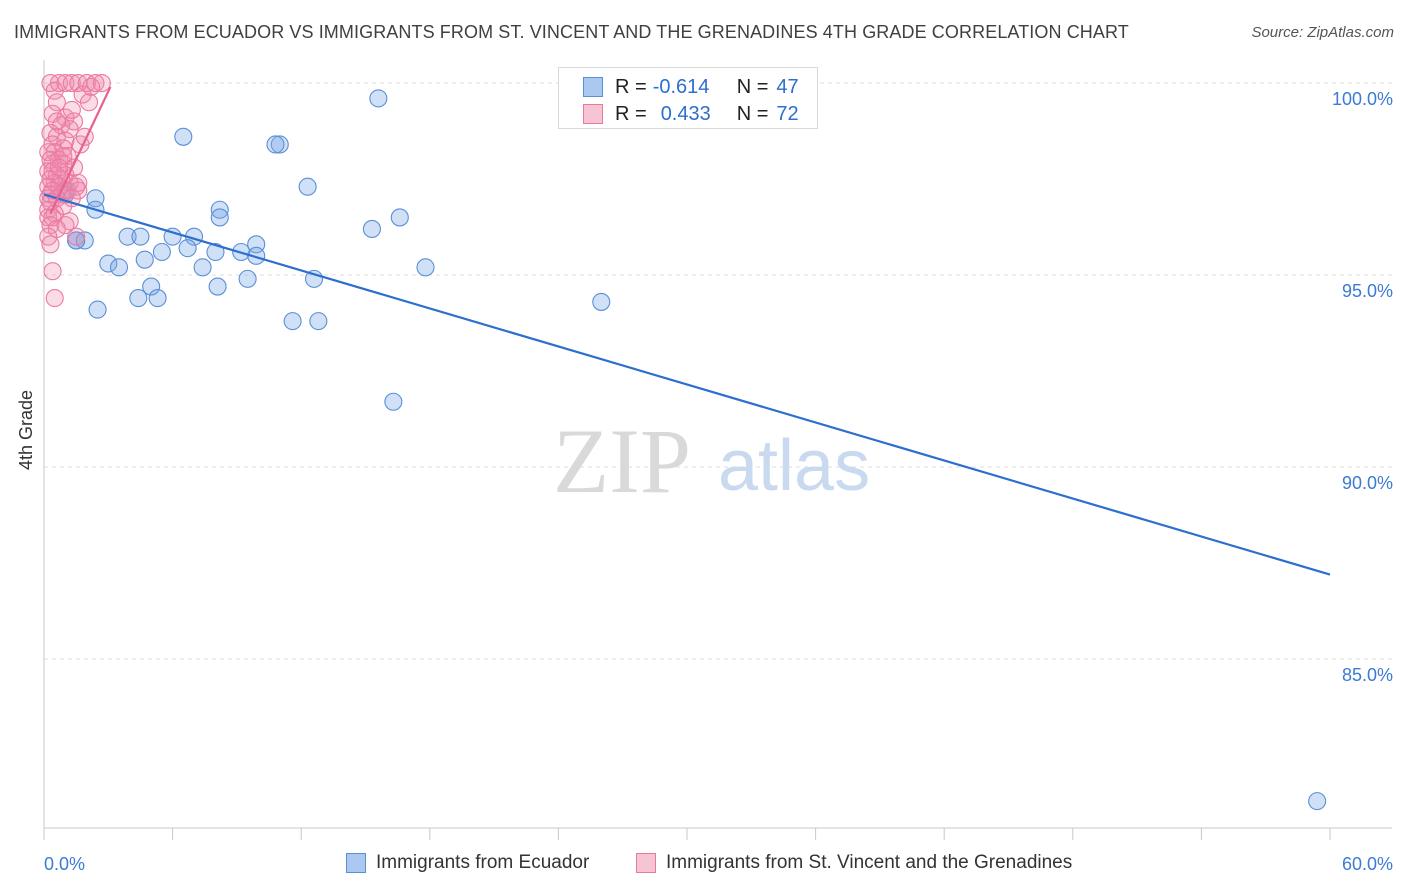 The image size is (1406, 892). What do you see at coordinates (787, 86) in the screenshot?
I see `legend-n-value: 47` at bounding box center [787, 86].